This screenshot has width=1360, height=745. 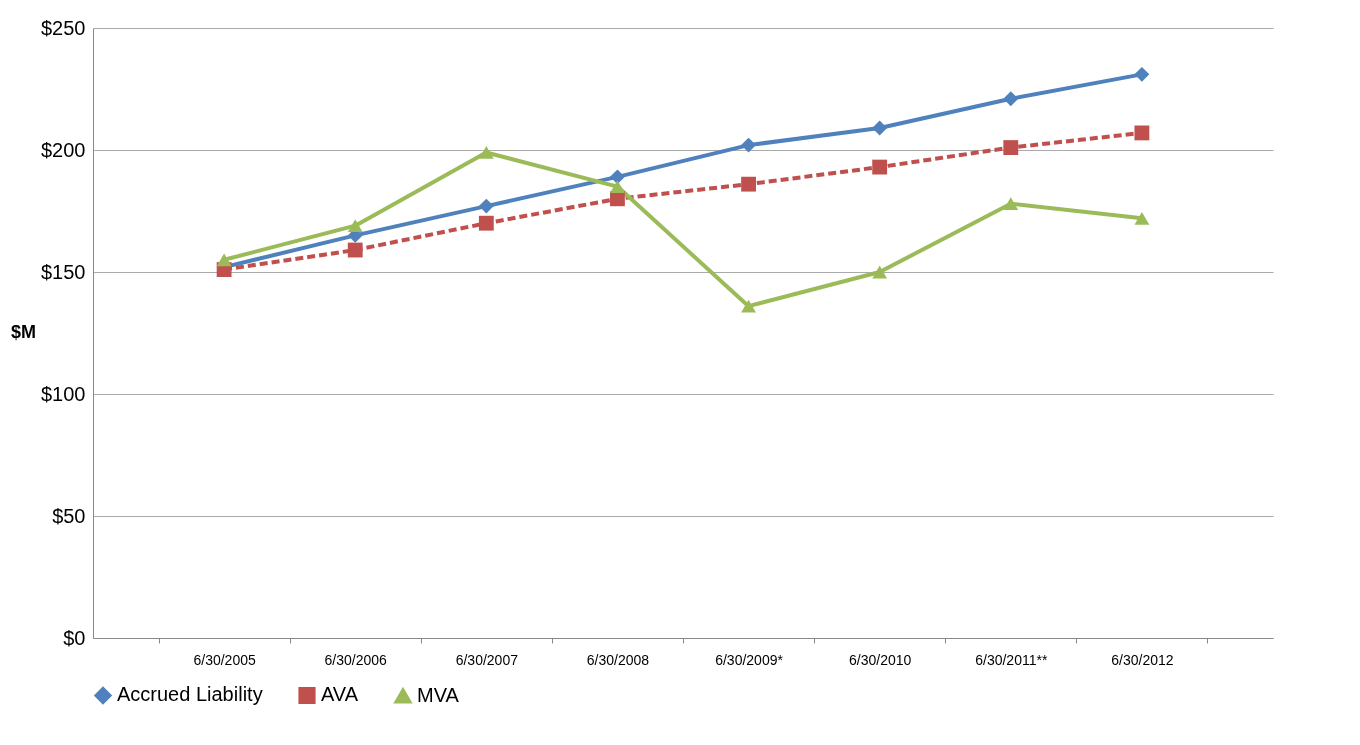 What do you see at coordinates (23, 331) in the screenshot?
I see `y-axis-title: $M` at bounding box center [23, 331].